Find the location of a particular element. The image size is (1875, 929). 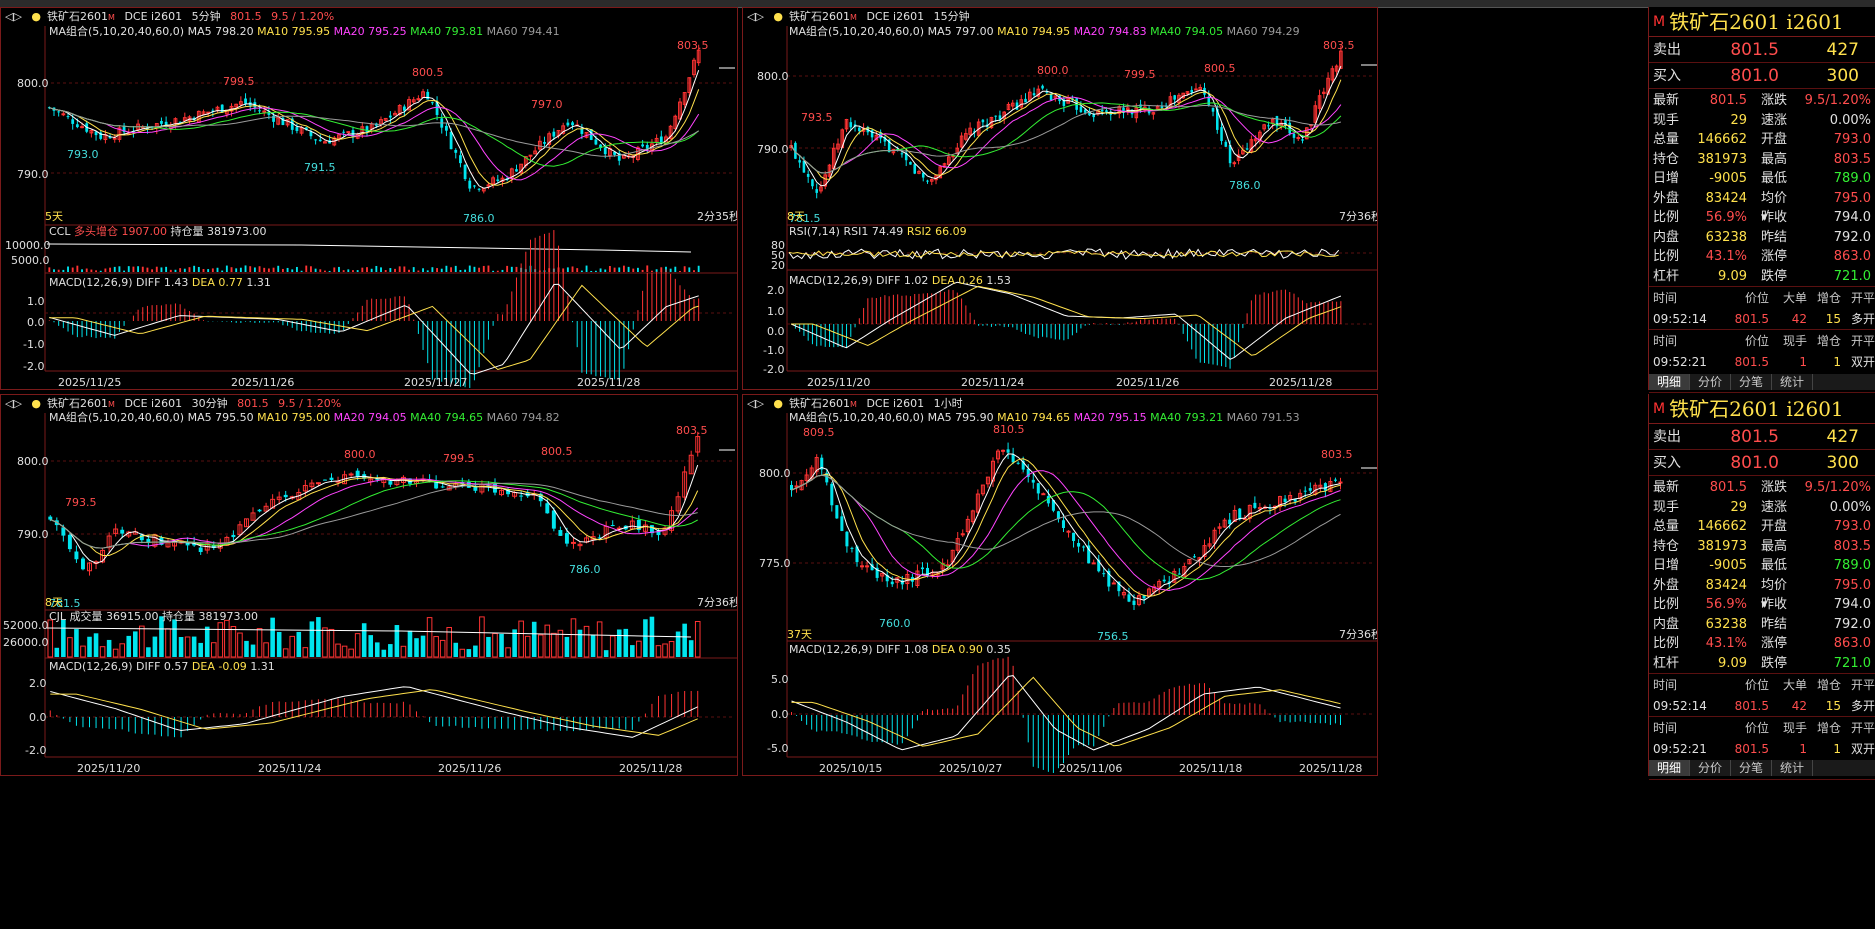

period-select: 15分钟 is located at coordinates (951, 16).